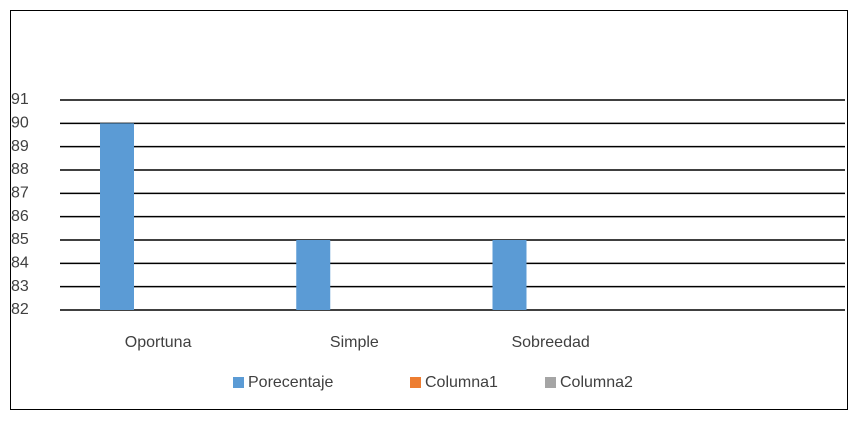  Describe the element at coordinates (550, 342) in the screenshot. I see `x-tick-label: Sobreedad` at that location.